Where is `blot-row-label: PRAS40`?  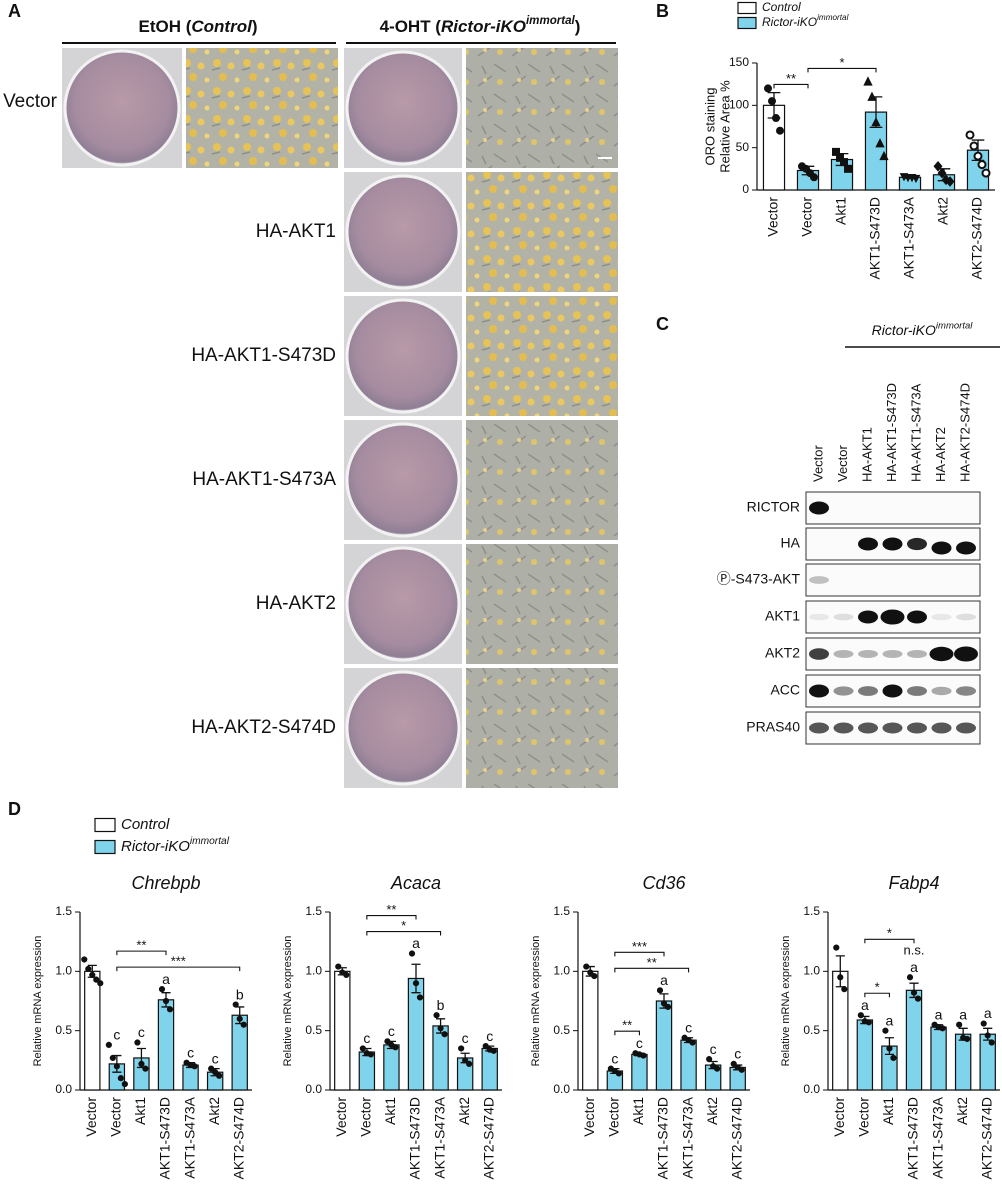 blot-row-label: PRAS40 is located at coordinates (773, 727).